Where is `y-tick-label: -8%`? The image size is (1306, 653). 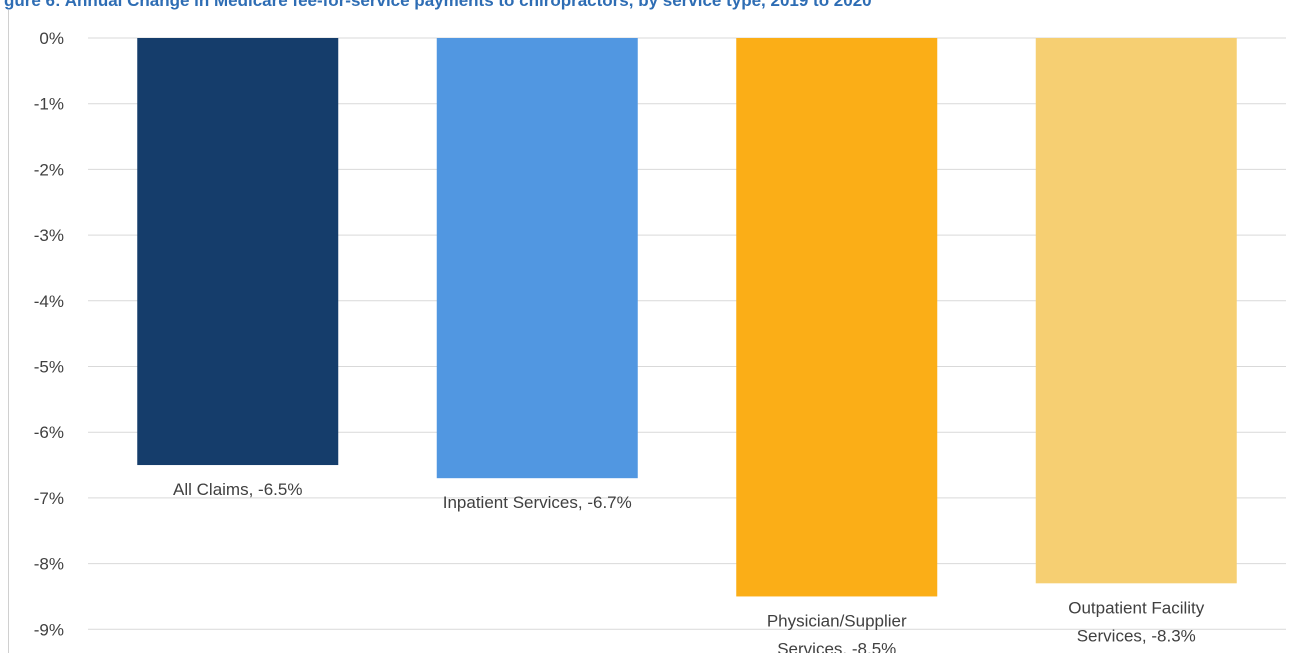 y-tick-label: -8% is located at coordinates (49, 564).